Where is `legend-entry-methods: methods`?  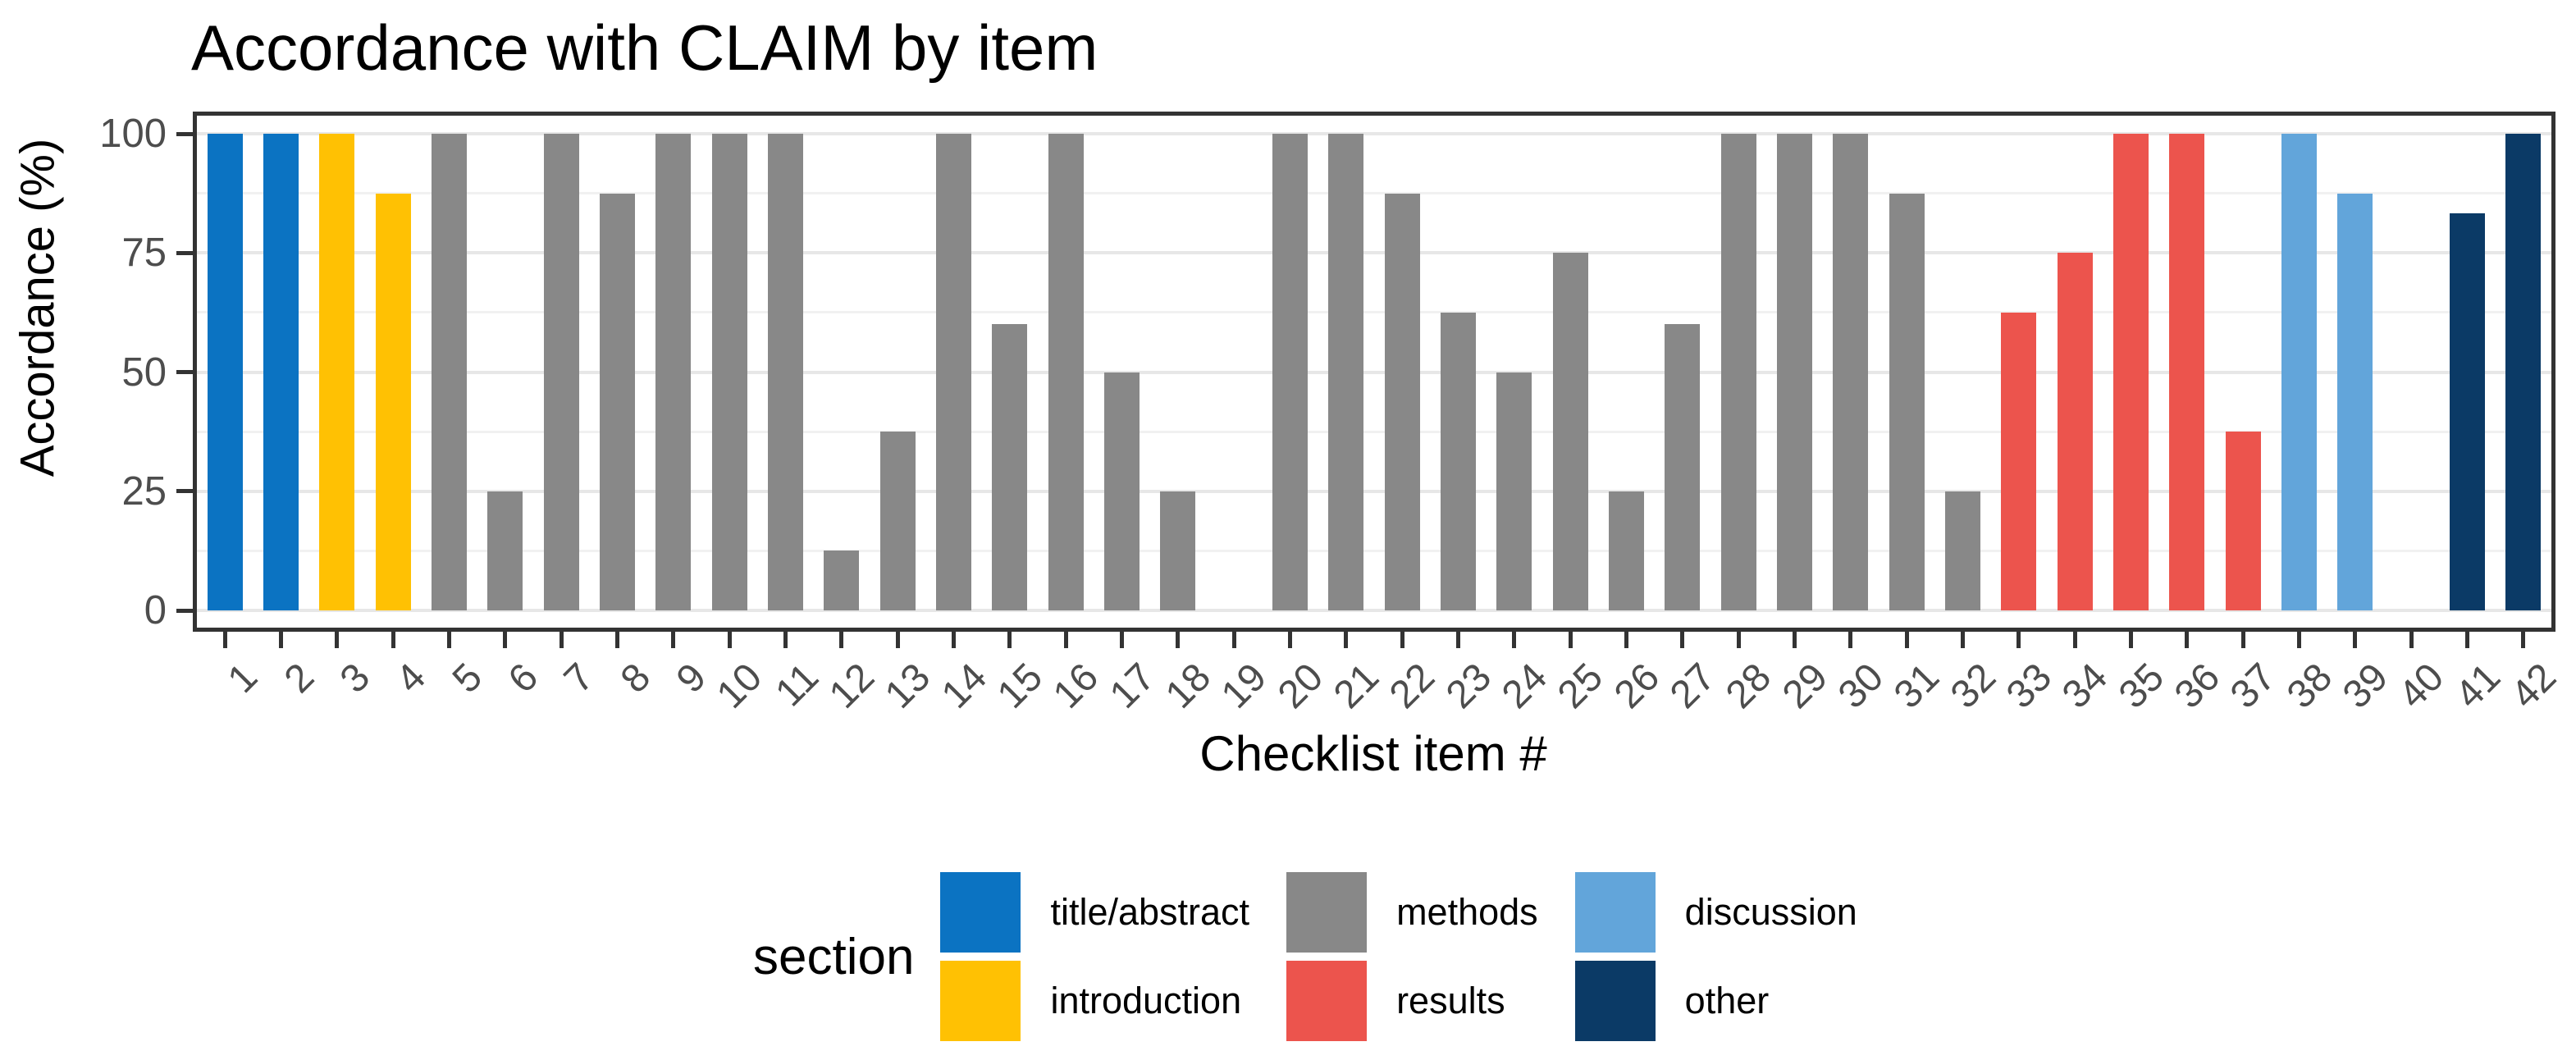 legend-entry-methods: methods is located at coordinates (1412, 912).